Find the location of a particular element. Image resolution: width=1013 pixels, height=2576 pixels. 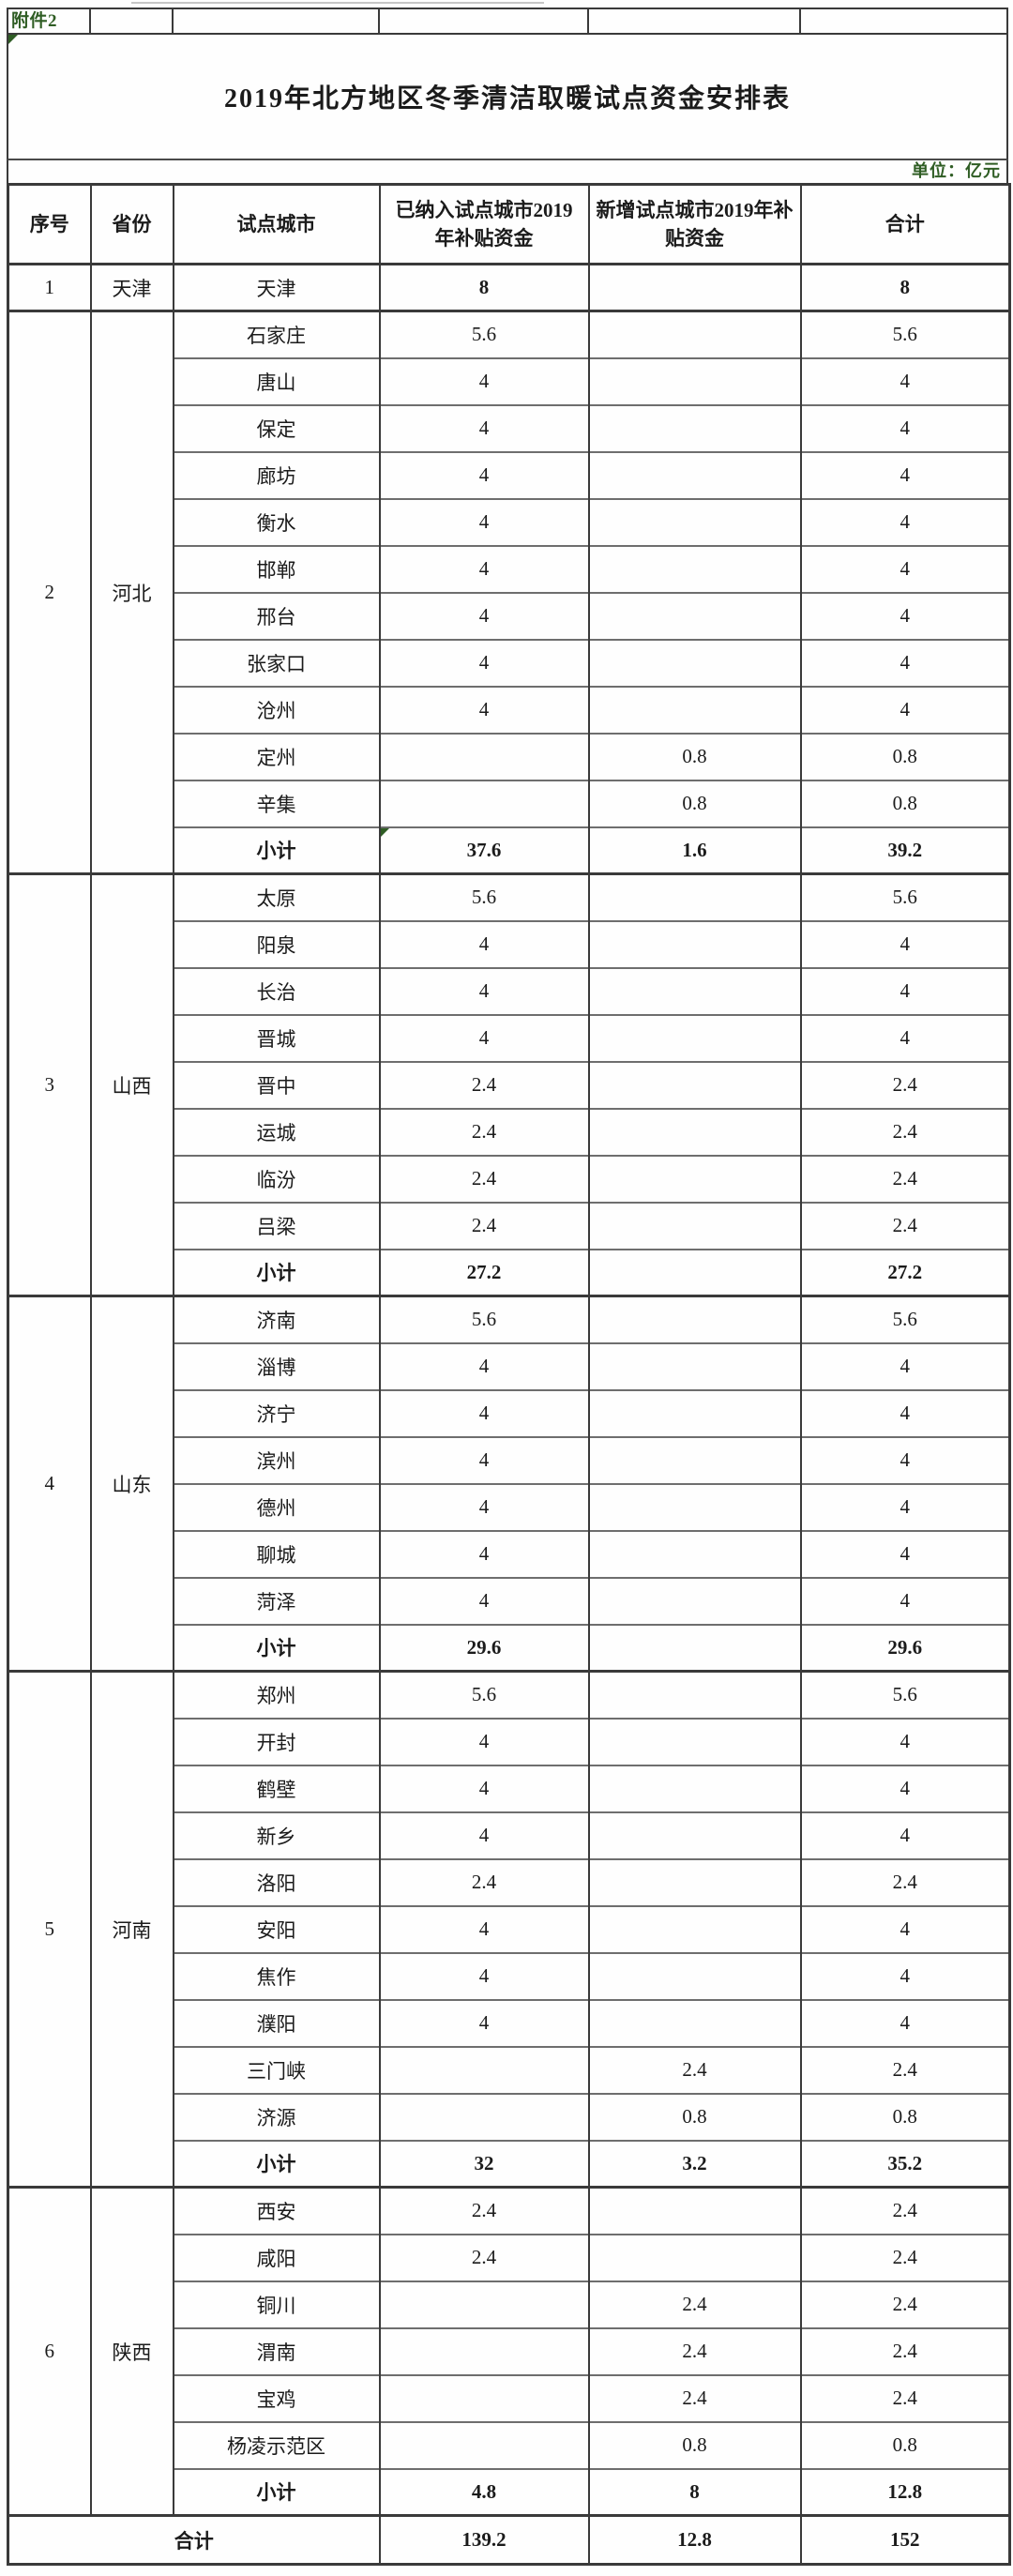

serial-cell: 2 is located at coordinates (50, 592).